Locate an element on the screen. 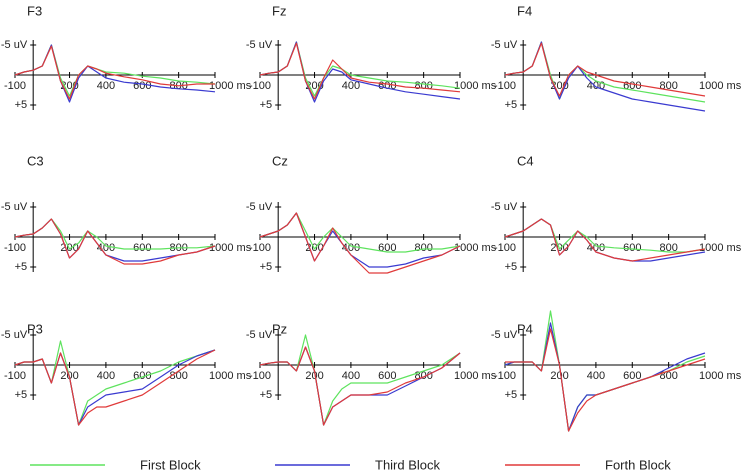  legend-label: Forth Block is located at coordinates (638, 464).